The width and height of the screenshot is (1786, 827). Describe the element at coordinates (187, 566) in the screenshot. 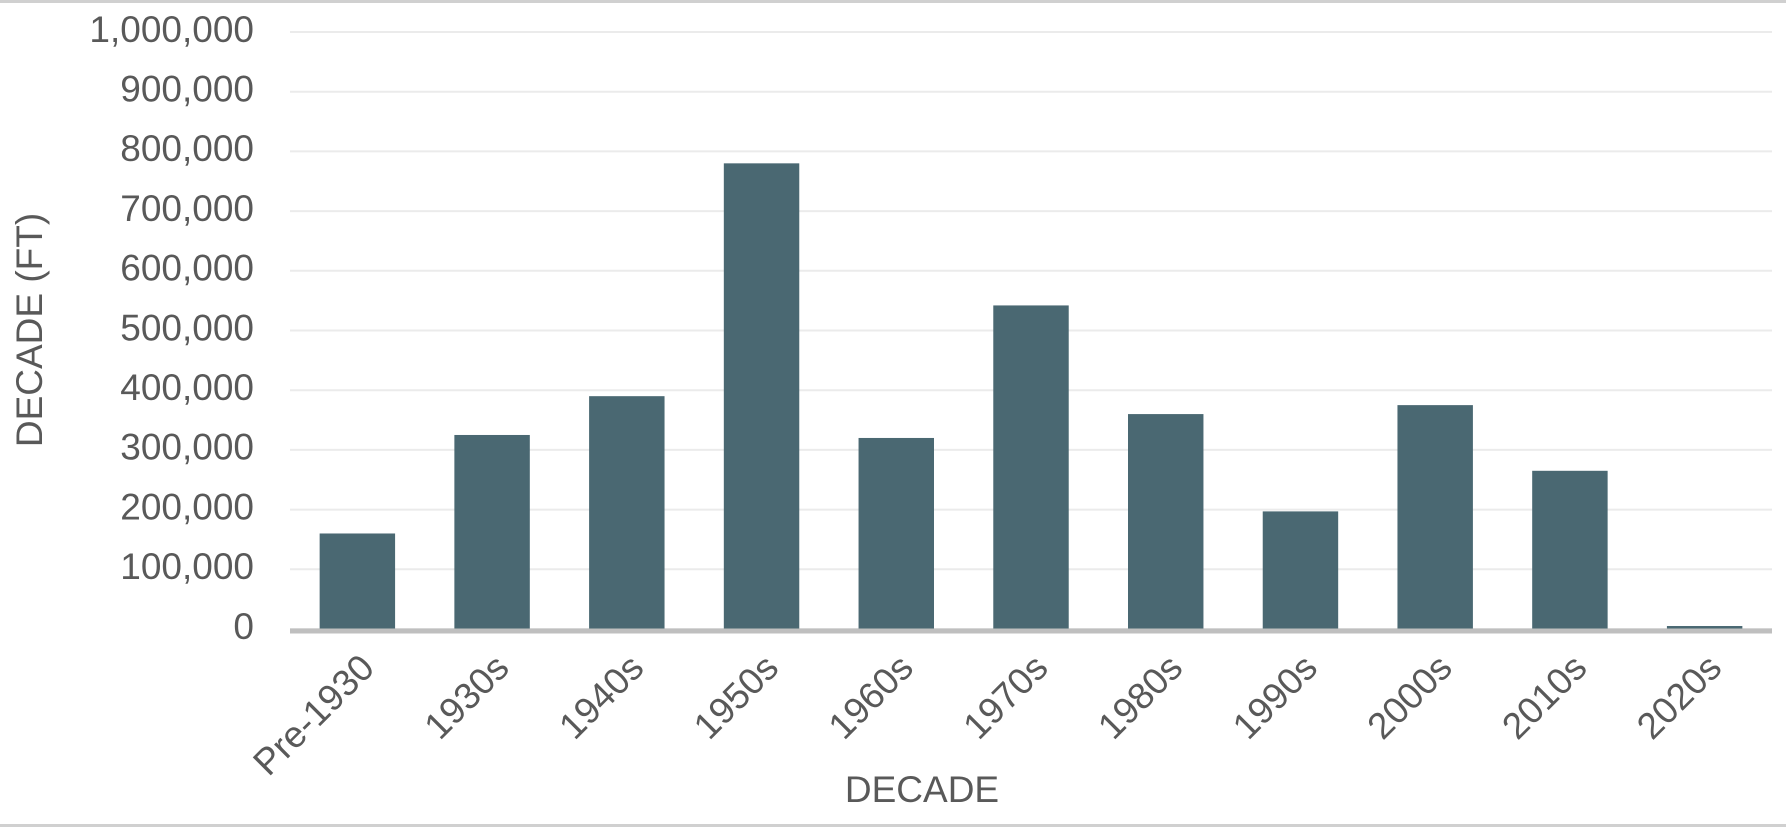

I see `y-tick-label: 100,000` at that location.